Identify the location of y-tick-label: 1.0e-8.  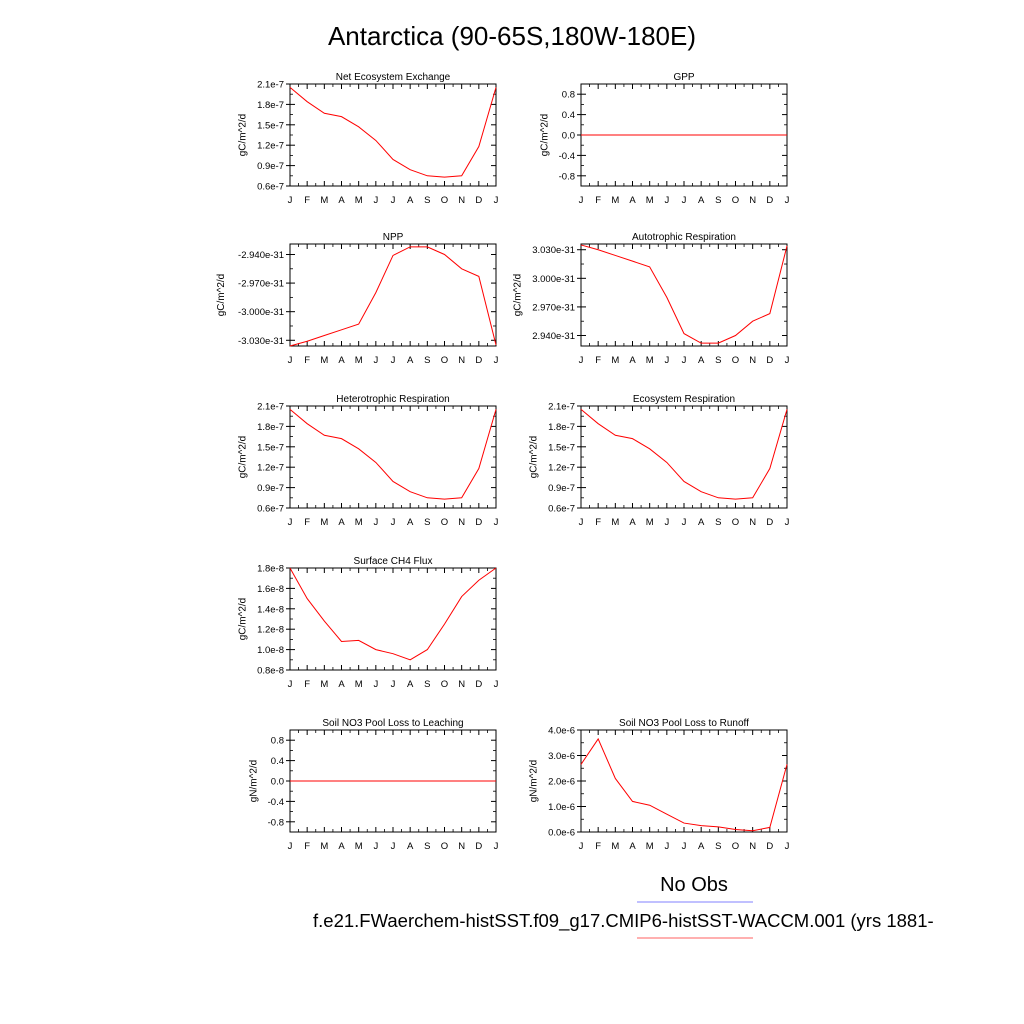
(270, 650).